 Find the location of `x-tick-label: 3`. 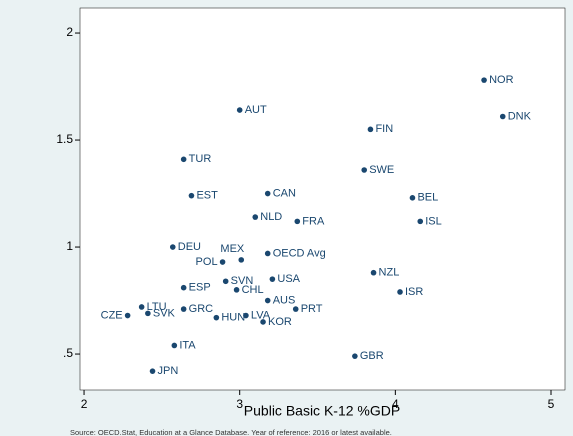

x-tick-label: 3 is located at coordinates (239, 404).